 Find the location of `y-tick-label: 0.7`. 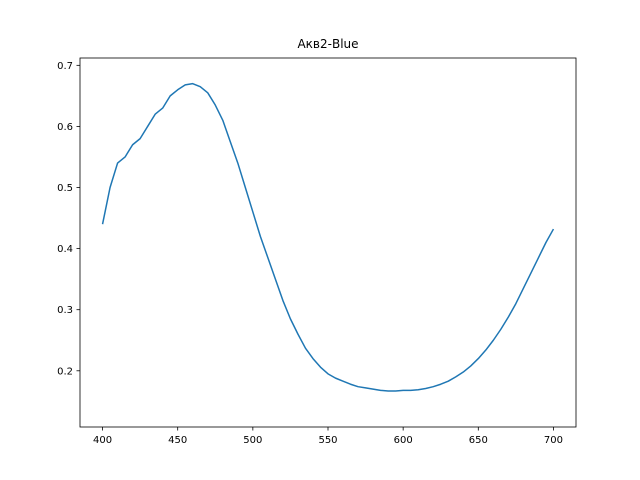

y-tick-label: 0.7 is located at coordinates (65, 66).